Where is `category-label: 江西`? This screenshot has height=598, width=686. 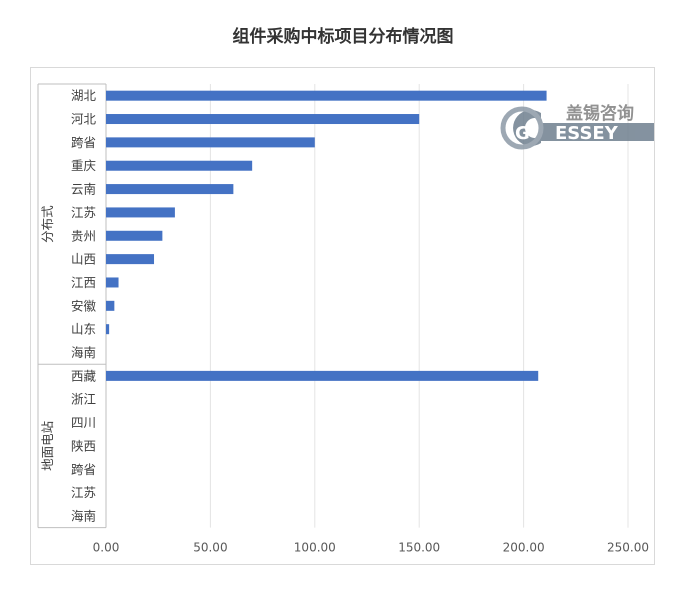
category-label: 江西 is located at coordinates (83, 282).